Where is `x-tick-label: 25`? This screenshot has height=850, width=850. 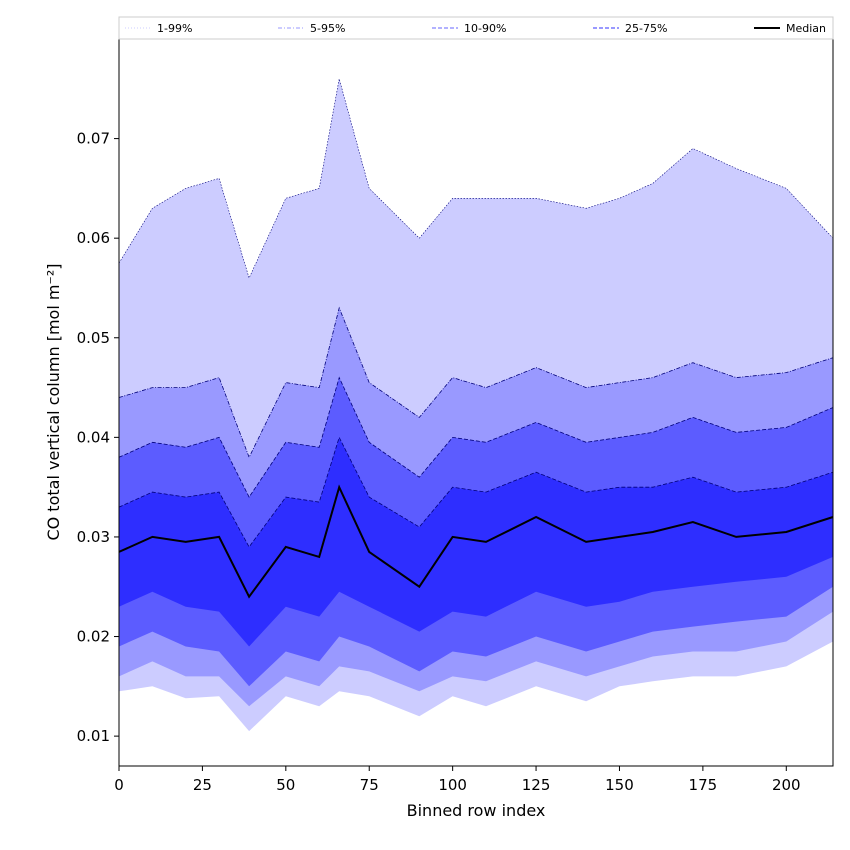 x-tick-label: 25 is located at coordinates (202, 785).